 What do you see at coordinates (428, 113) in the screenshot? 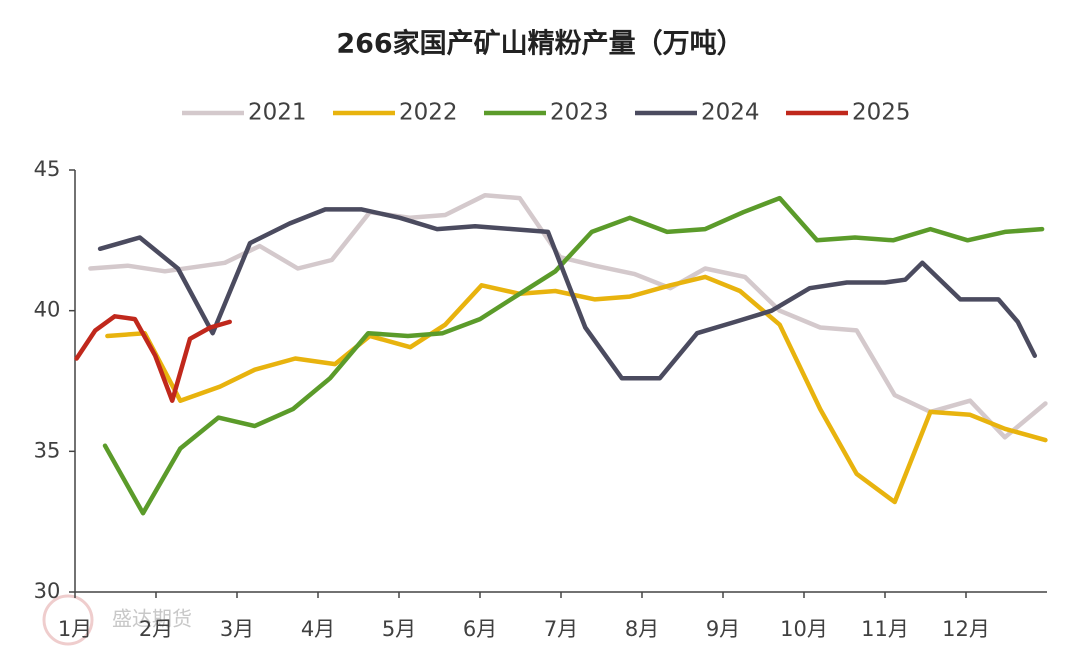
I see `legend-label: 2022` at bounding box center [428, 113].